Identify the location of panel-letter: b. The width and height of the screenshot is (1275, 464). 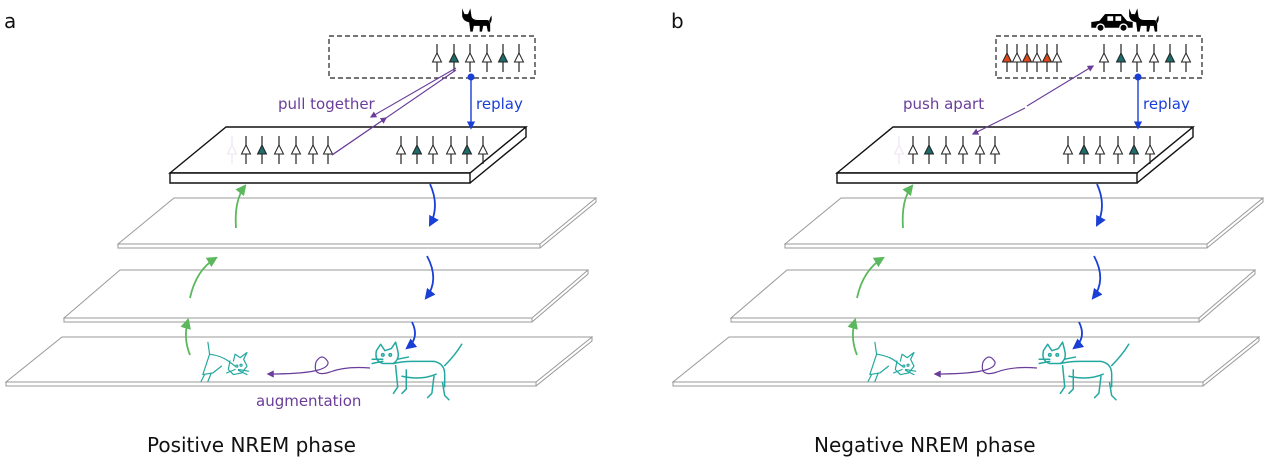
(677, 21).